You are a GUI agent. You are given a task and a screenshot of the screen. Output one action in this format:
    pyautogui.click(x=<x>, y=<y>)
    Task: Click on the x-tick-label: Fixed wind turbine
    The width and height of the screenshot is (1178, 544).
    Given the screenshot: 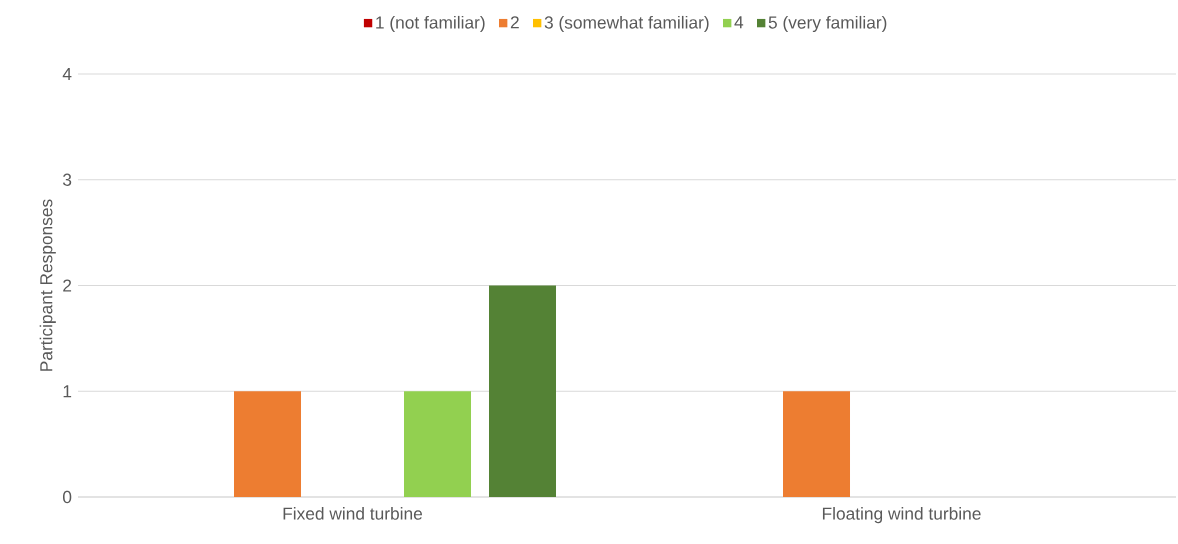 What is the action you would take?
    pyautogui.click(x=353, y=513)
    